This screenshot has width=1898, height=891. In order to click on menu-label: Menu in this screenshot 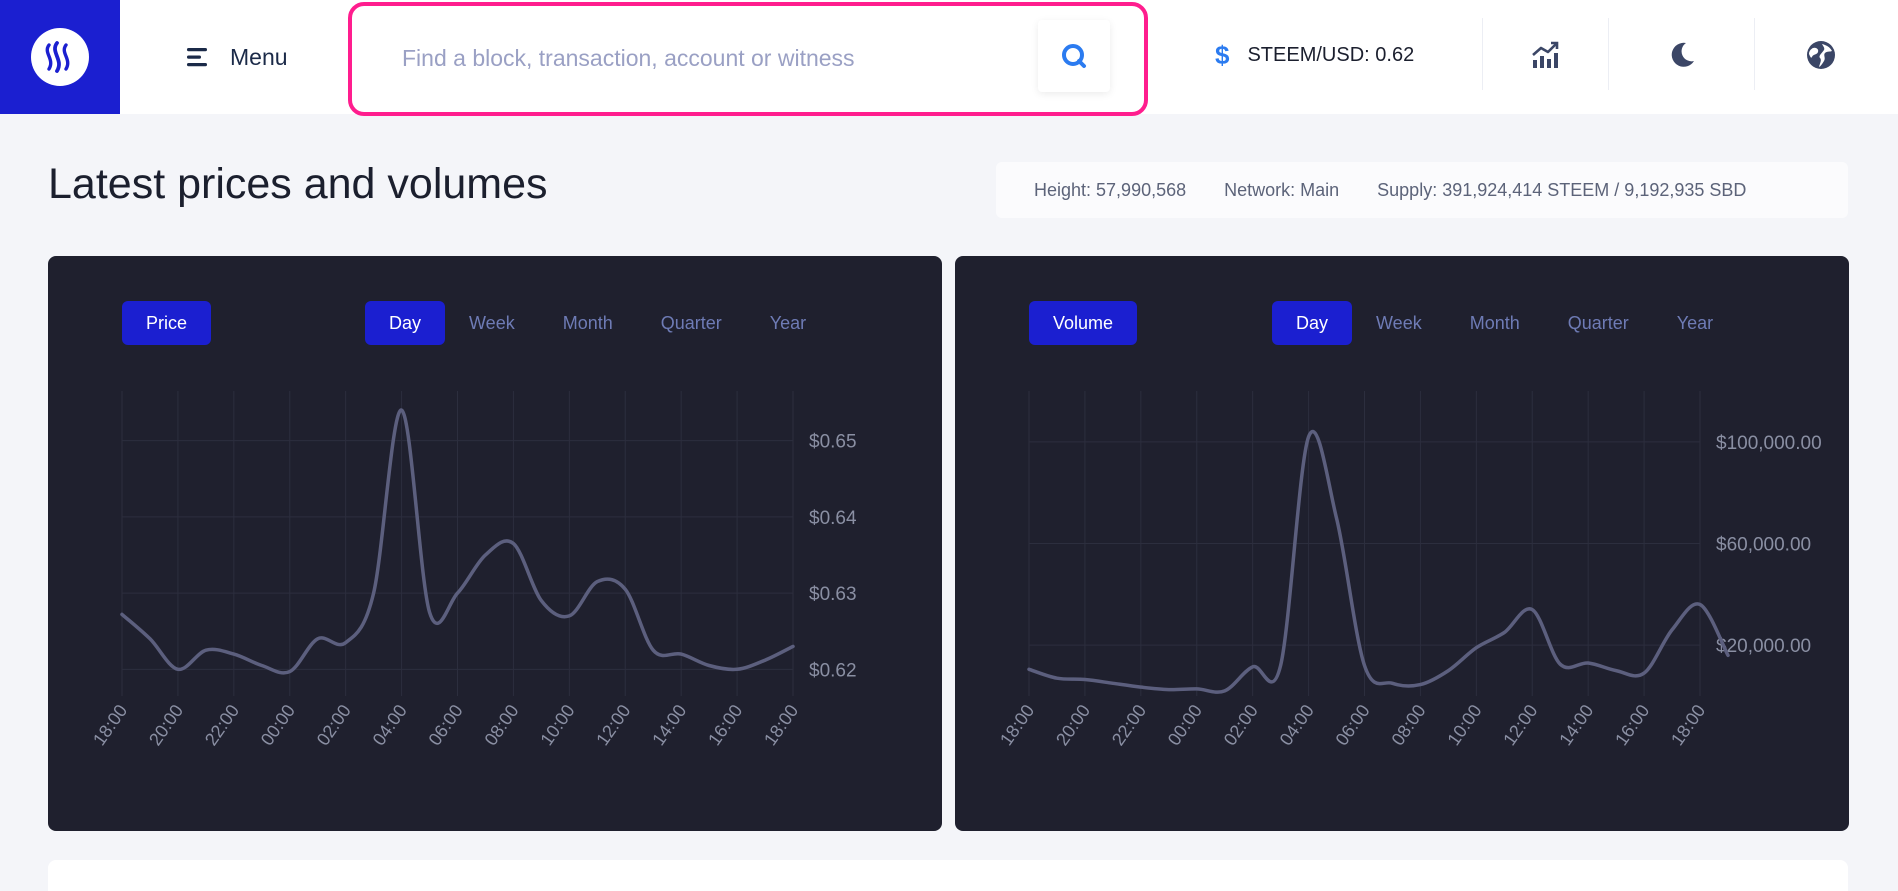, I will do `click(259, 56)`.